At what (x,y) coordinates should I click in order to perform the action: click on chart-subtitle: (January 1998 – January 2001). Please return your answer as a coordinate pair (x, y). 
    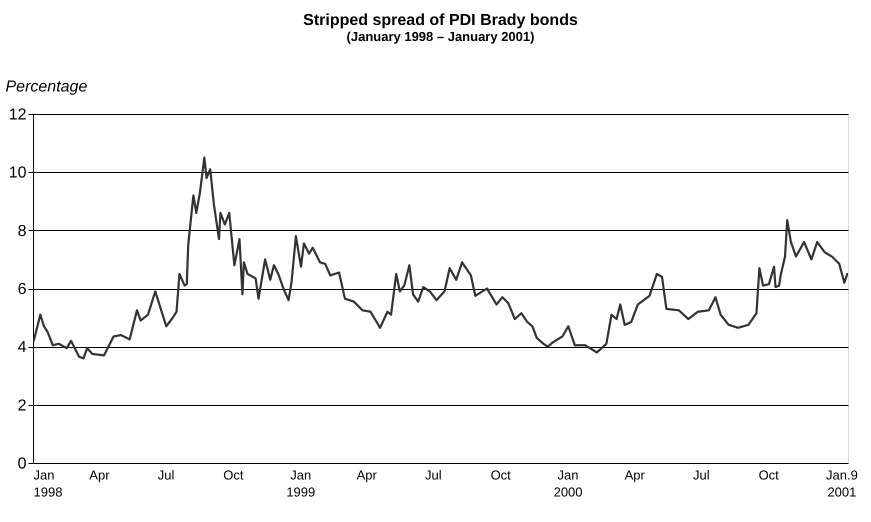
    Looking at the image, I should click on (440, 36).